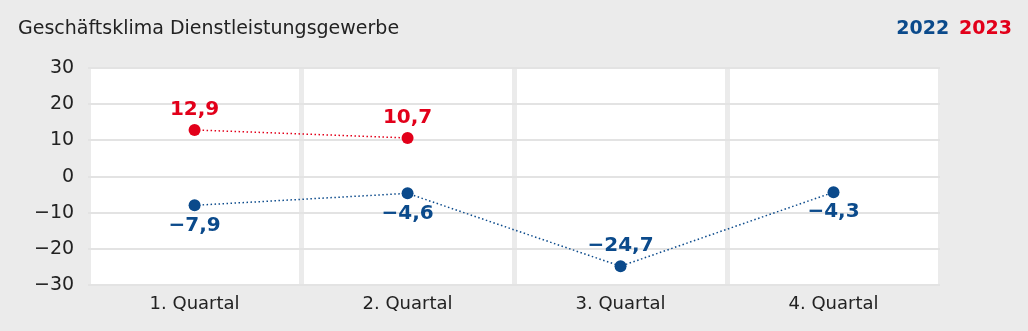 The width and height of the screenshot is (1028, 331). I want to click on y-tick-label: −10, so click(54, 210).